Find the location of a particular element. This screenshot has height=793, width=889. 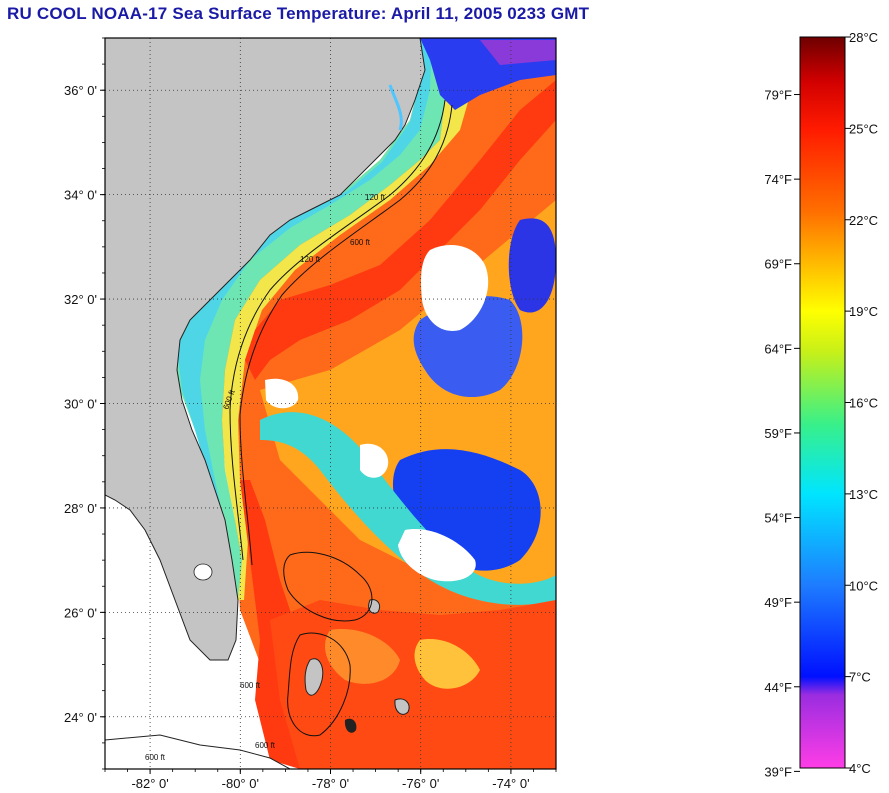

isobath-label-120: 120 ft is located at coordinates (375, 197).